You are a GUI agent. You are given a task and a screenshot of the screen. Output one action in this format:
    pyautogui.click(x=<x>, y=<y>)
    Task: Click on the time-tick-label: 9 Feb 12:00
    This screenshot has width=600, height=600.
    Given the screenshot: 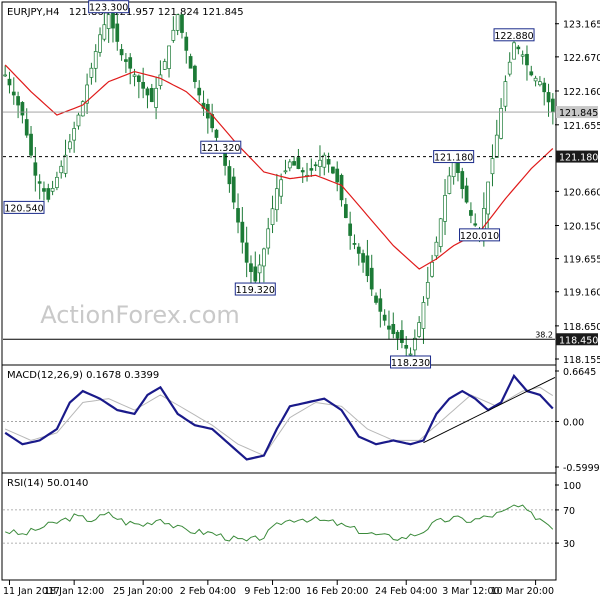 What is the action you would take?
    pyautogui.click(x=272, y=591)
    